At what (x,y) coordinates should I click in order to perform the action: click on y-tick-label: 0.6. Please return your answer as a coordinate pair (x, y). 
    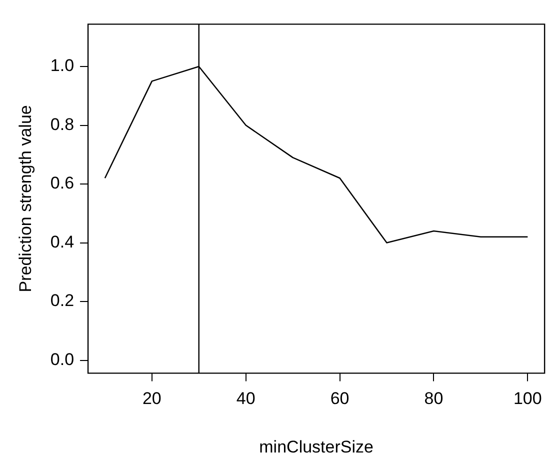
    Looking at the image, I should click on (62, 183).